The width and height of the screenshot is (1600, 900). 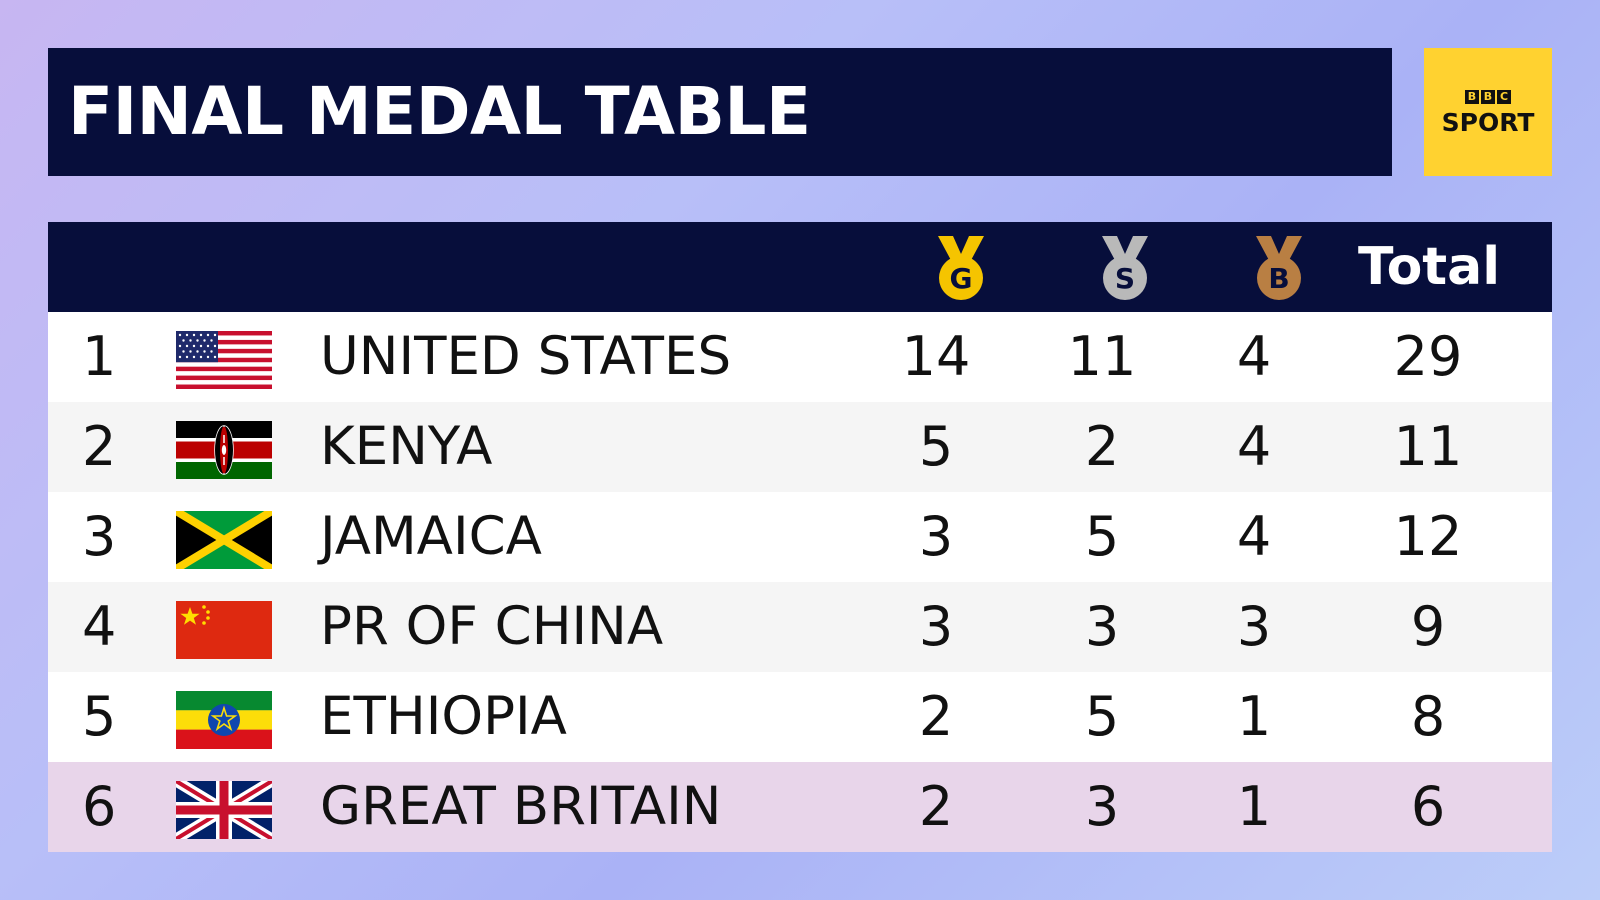 I want to click on country-name: ETHIOPIA, so click(x=443, y=716).